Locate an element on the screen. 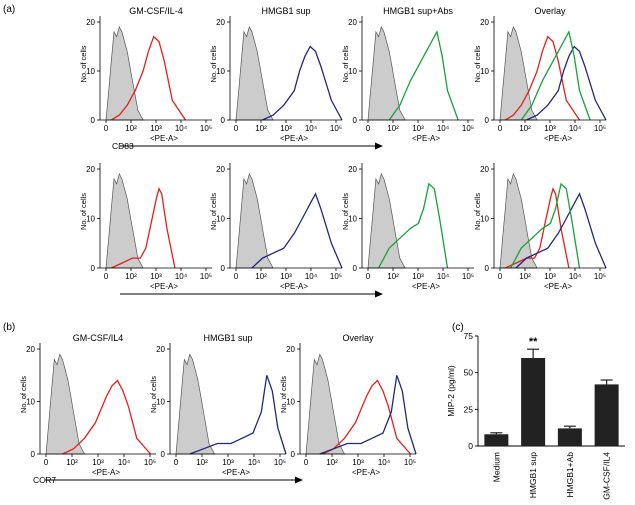 The width and height of the screenshot is (635, 505). bar-y-tick-label: 50 is located at coordinates (469, 373).